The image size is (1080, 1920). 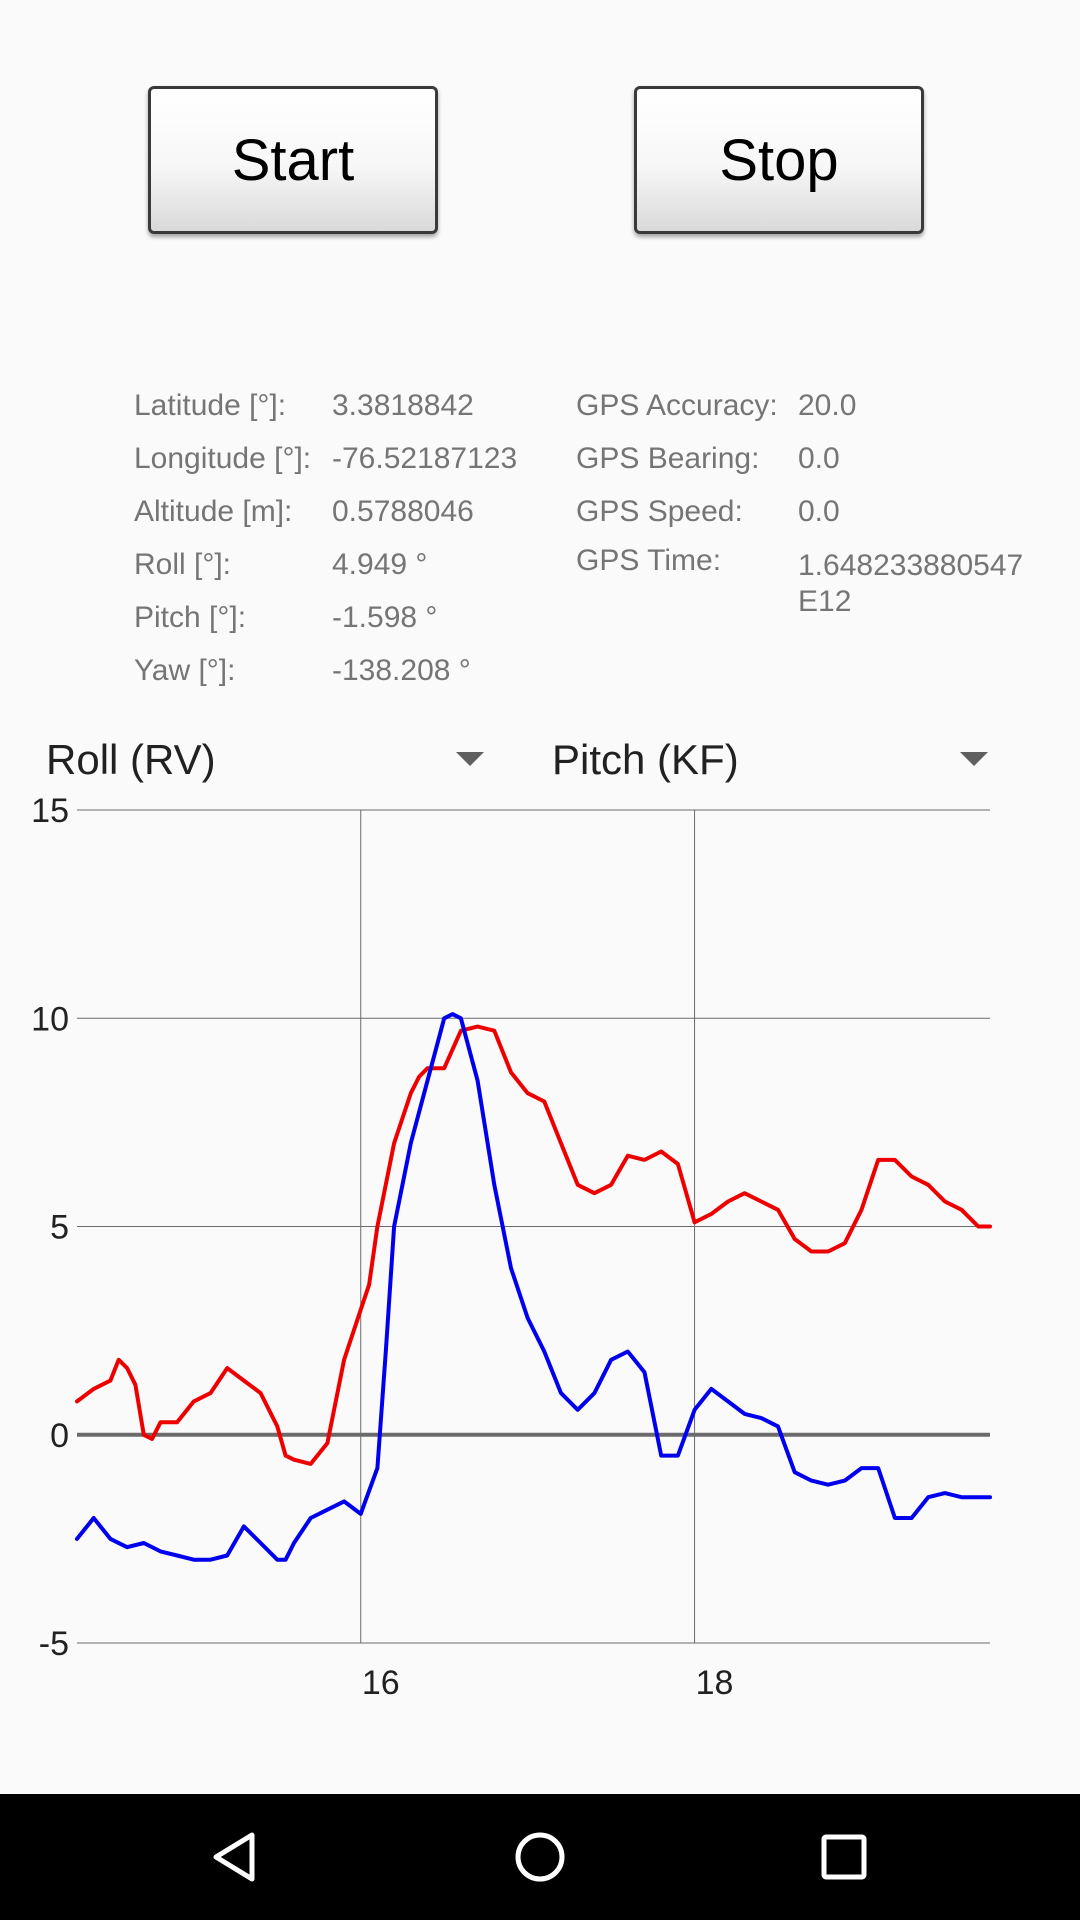 What do you see at coordinates (772, 760) in the screenshot?
I see `right-series-dropdown: Pitch (KF)` at bounding box center [772, 760].